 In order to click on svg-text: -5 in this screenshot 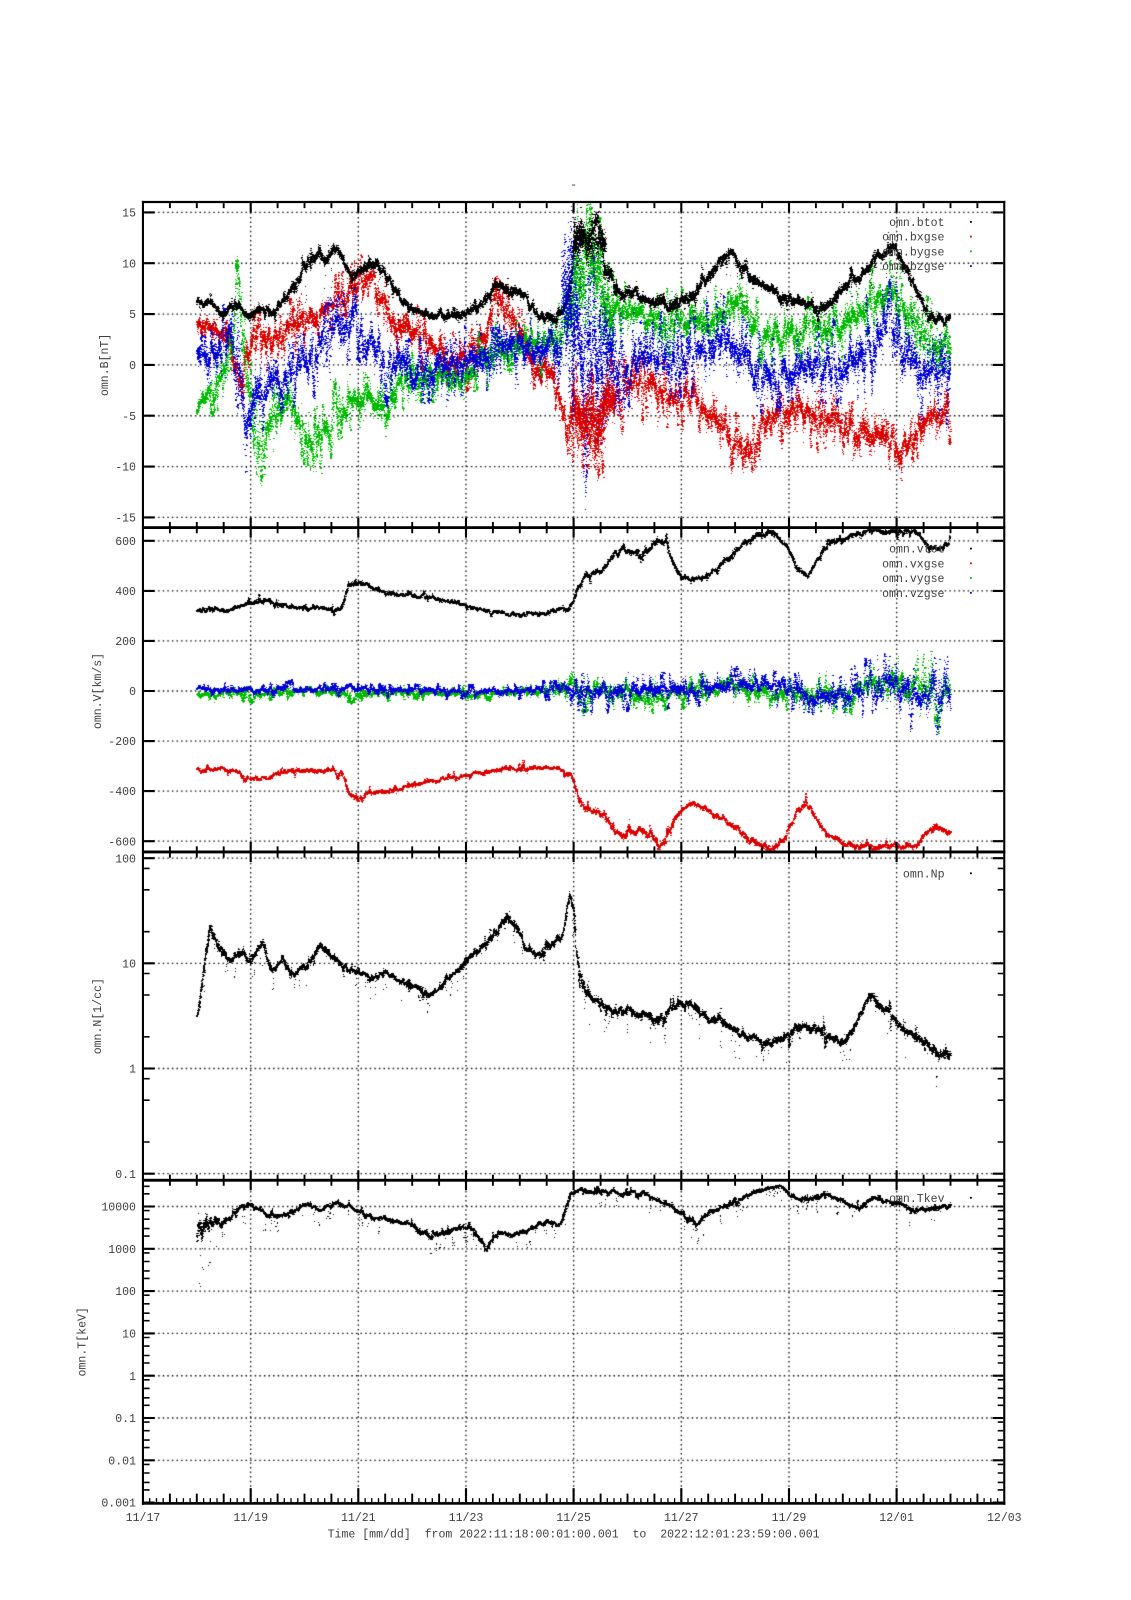, I will do `click(129, 417)`.